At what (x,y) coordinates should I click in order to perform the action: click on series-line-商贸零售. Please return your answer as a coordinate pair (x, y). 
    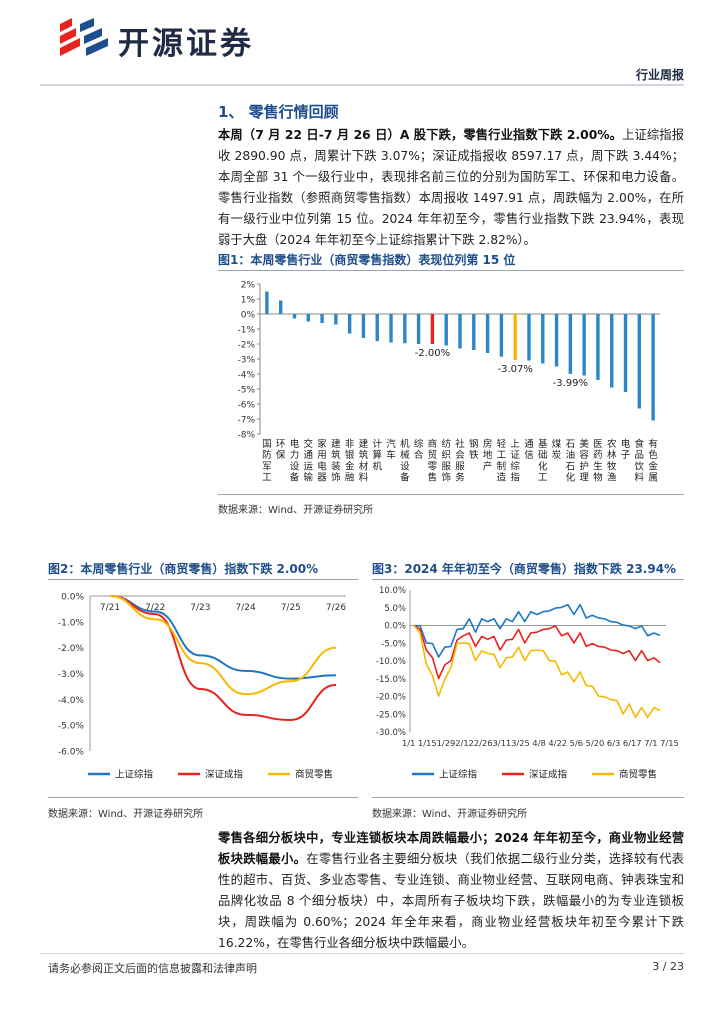
    Looking at the image, I should click on (537, 671).